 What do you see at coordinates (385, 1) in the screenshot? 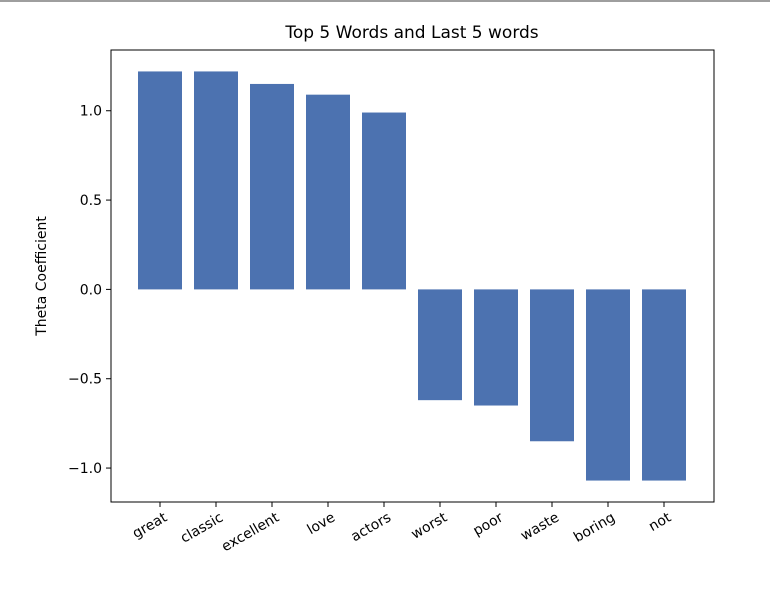
I see `top-border-line` at bounding box center [385, 1].